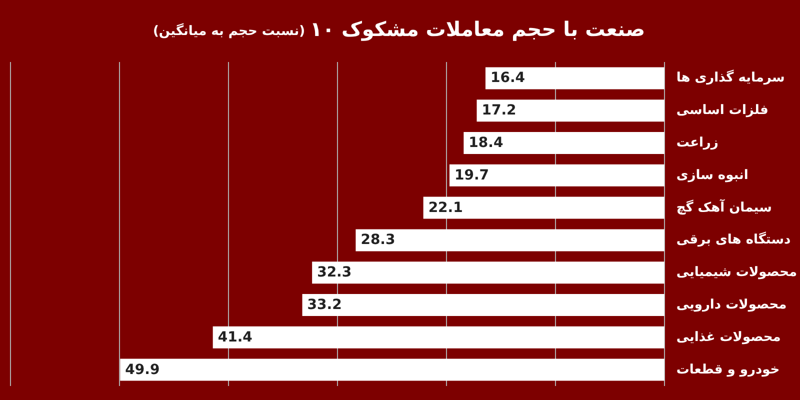  What do you see at coordinates (478, 29) in the screenshot?
I see `chart-title: ۱۰ صنعت با حجم معاملات مشکوک` at bounding box center [478, 29].